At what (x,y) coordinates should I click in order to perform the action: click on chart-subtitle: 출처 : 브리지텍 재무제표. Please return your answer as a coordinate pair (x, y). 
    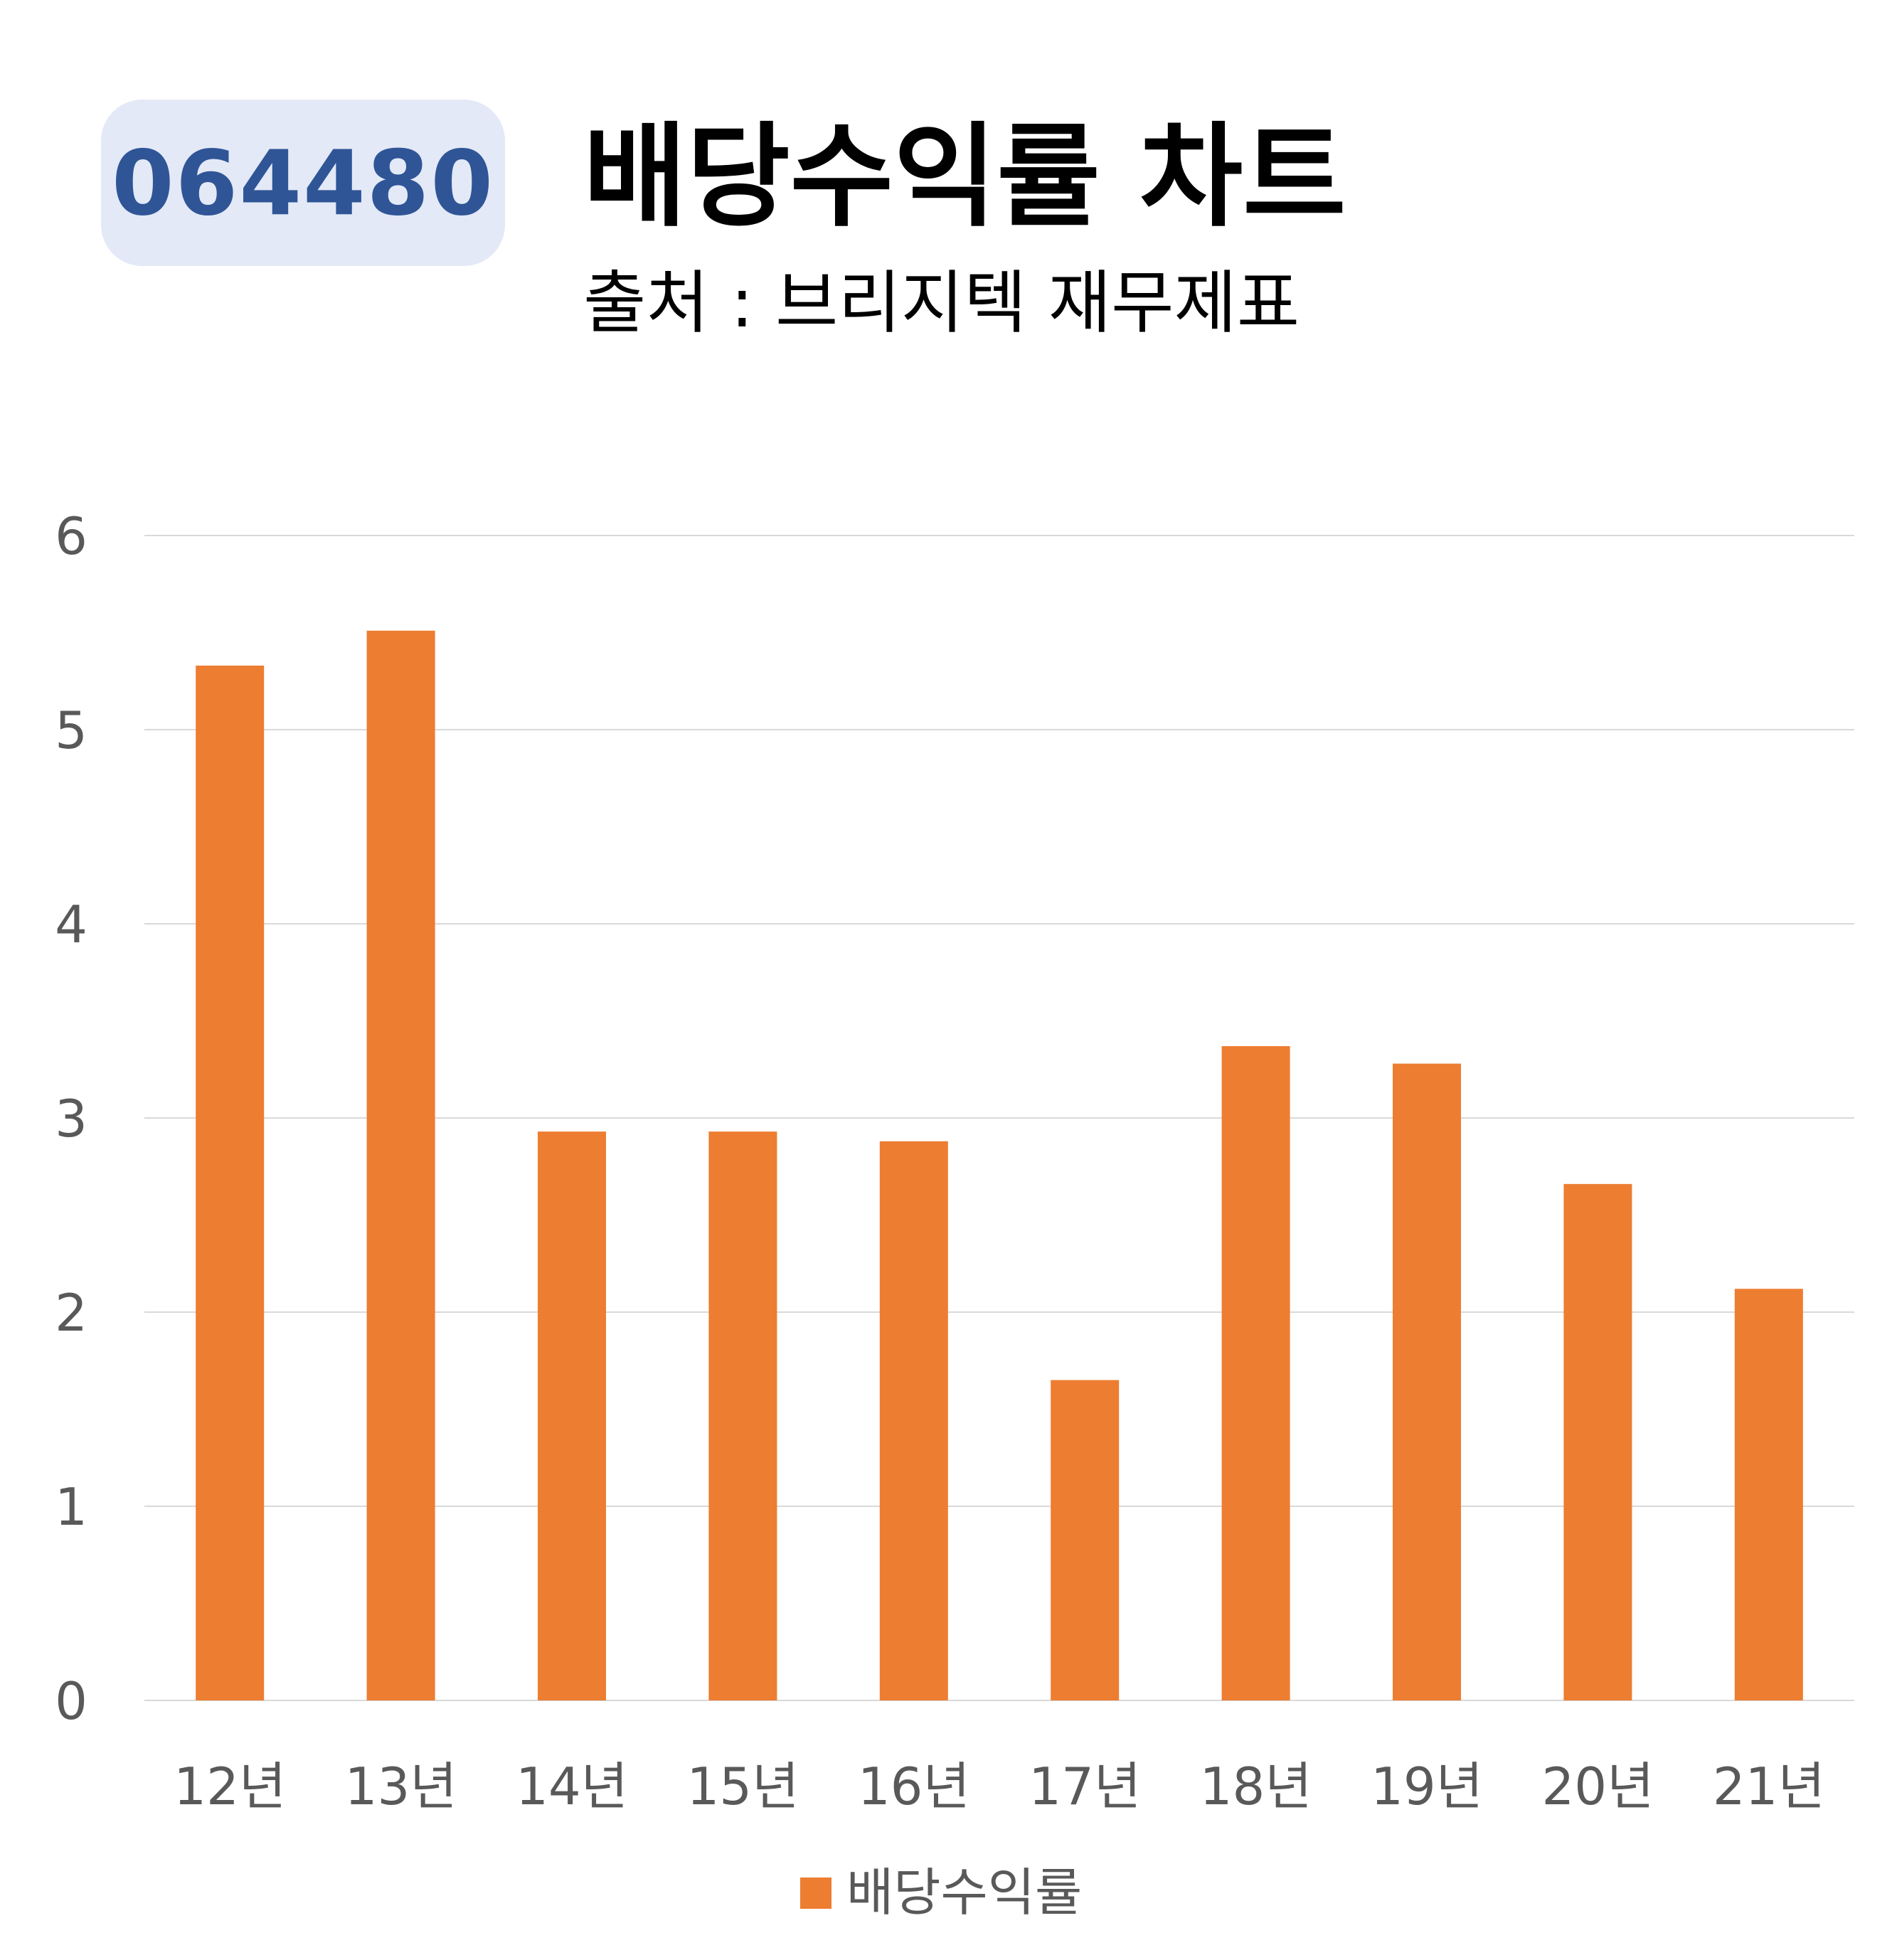
    Looking at the image, I should click on (941, 303).